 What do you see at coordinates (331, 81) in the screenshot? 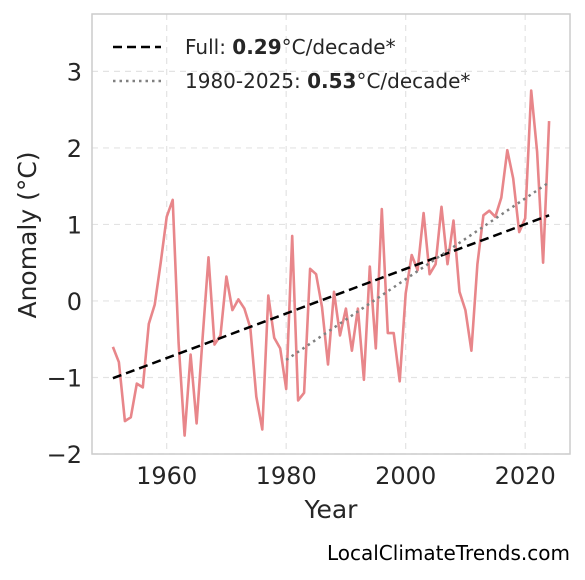
I see `legend-recent-rate: 0.53` at bounding box center [331, 81].